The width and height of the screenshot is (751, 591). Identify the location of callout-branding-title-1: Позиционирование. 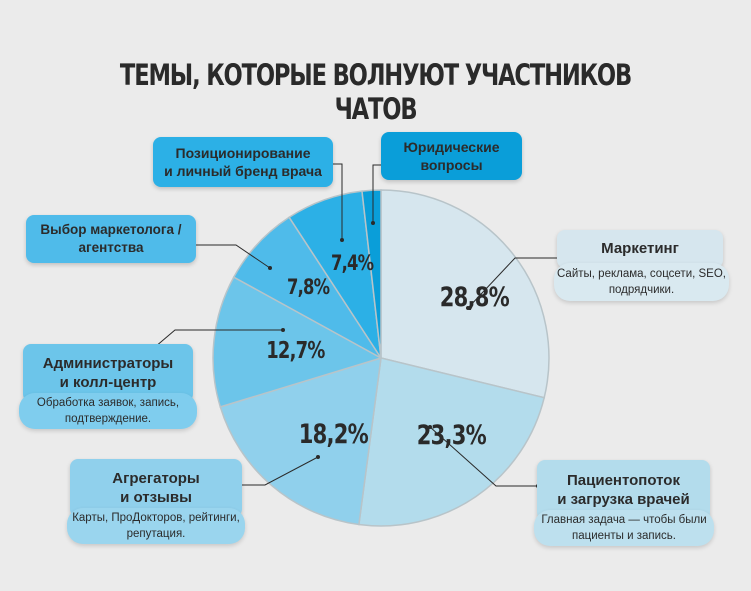
(243, 152).